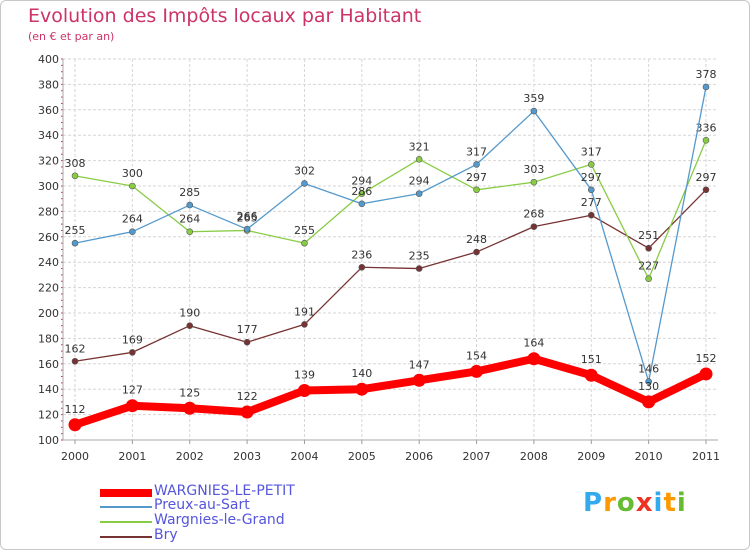  I want to click on x-tick-label: 2007, so click(477, 456).